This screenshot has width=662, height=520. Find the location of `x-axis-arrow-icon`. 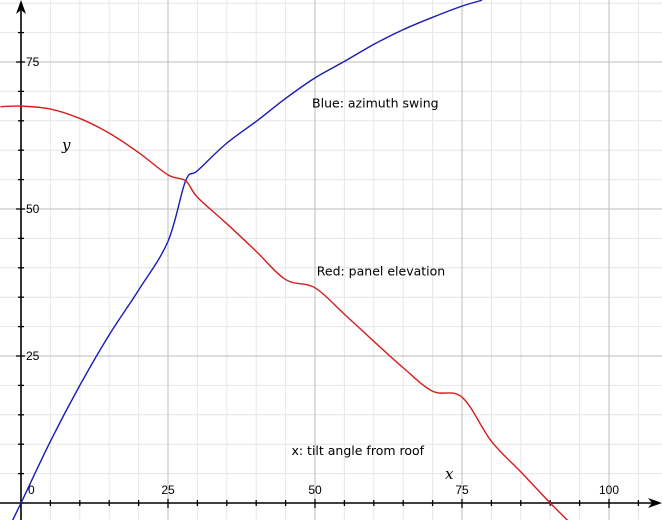

x-axis-arrow-icon is located at coordinates (655, 503).